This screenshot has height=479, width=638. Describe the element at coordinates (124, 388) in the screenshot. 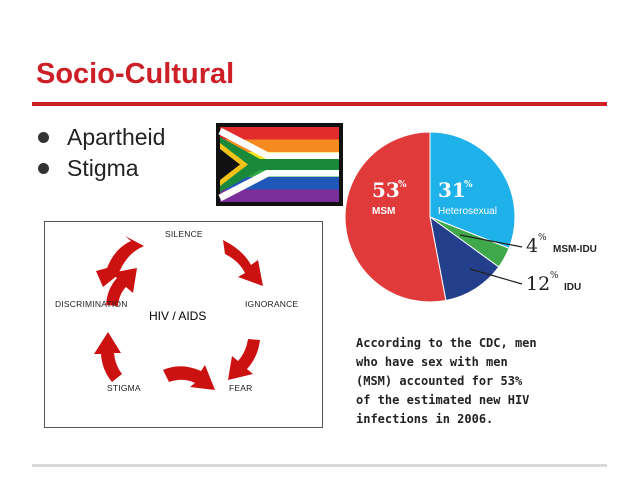

I see `cycle-label-stigma: STIGMA` at that location.